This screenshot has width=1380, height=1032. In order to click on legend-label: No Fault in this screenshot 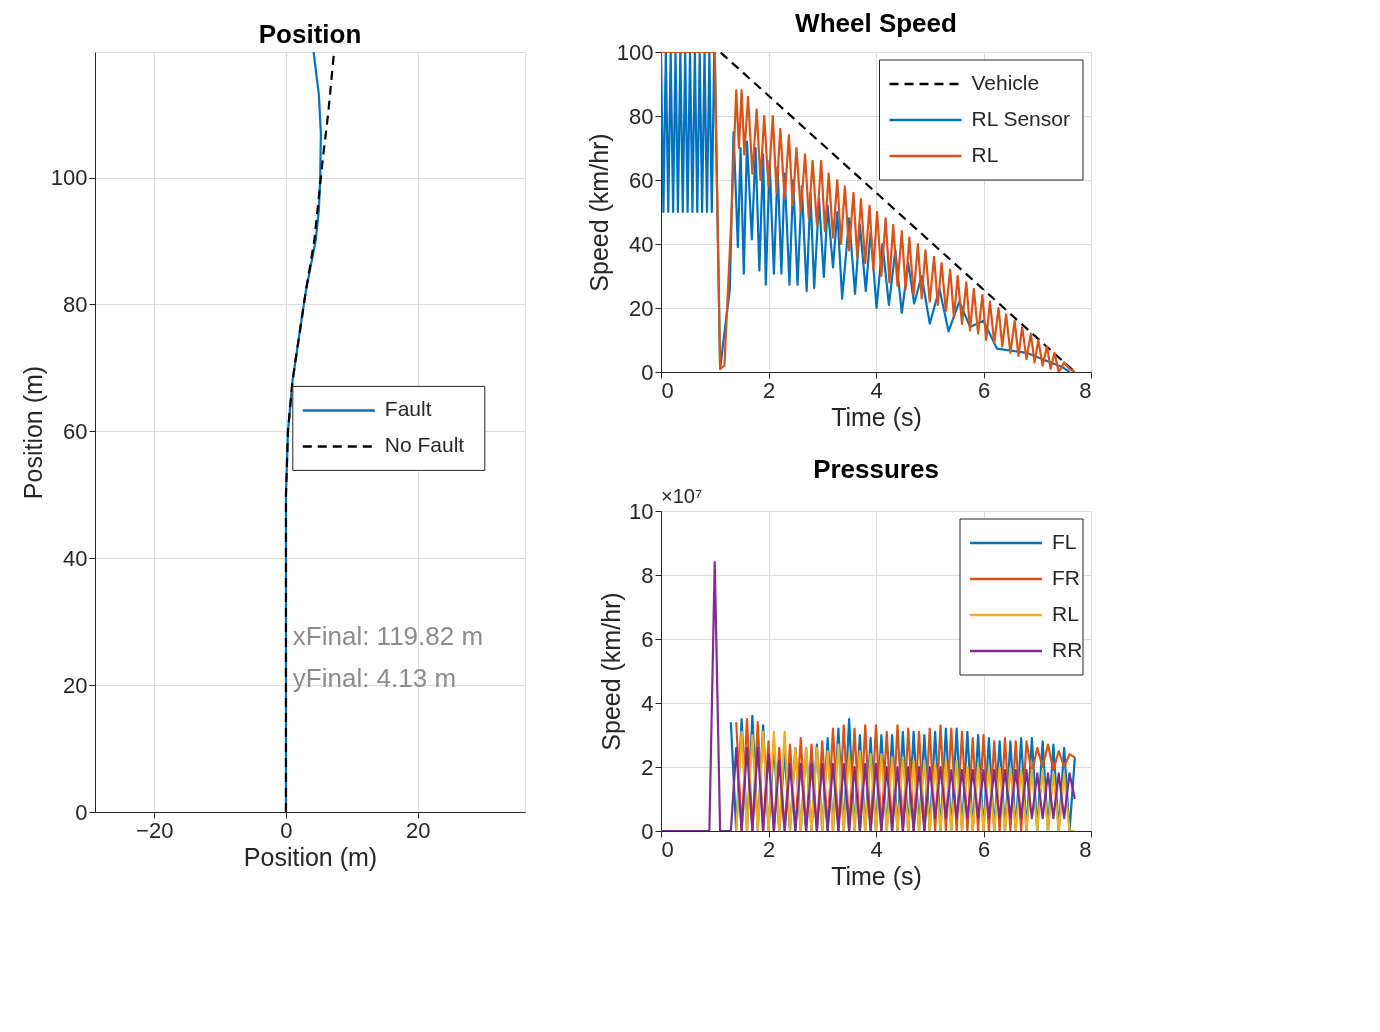, I will do `click(424, 445)`.